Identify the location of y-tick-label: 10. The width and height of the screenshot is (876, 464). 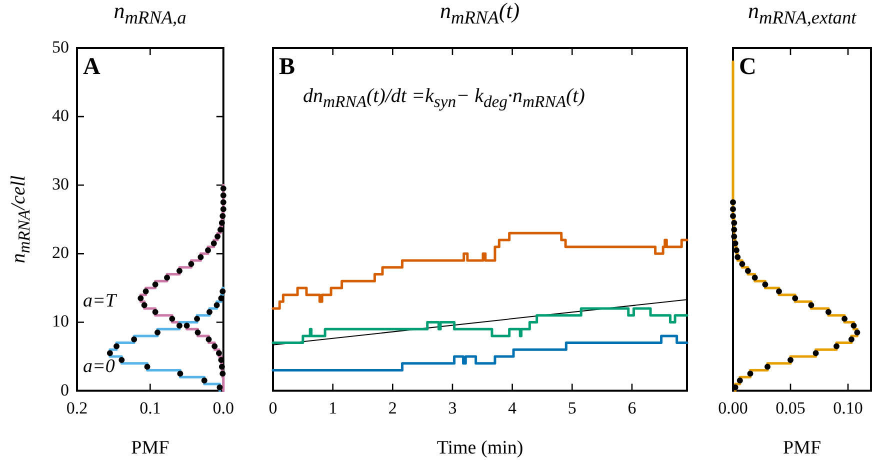
(60, 321).